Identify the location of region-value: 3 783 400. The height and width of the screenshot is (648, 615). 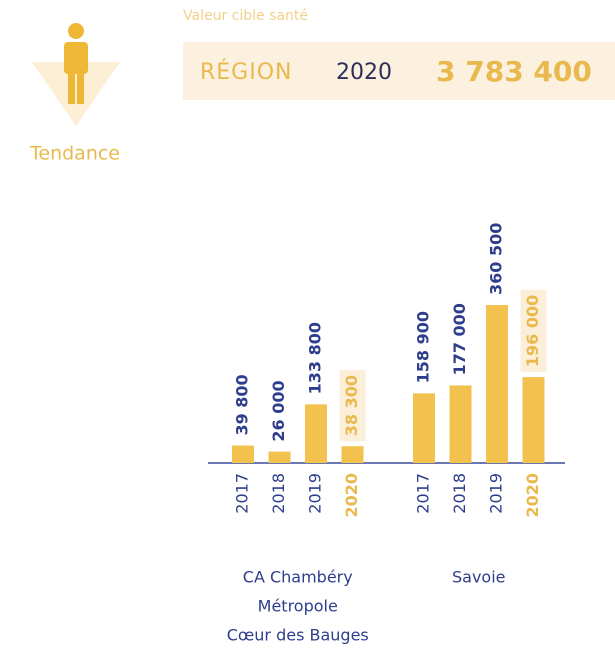
(514, 71).